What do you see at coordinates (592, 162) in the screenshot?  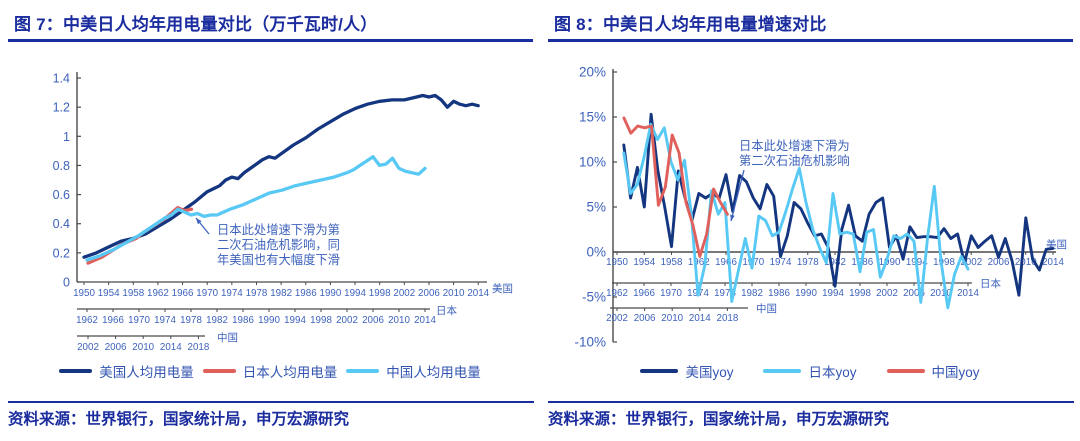 I see `y-tick-label: 10%` at bounding box center [592, 162].